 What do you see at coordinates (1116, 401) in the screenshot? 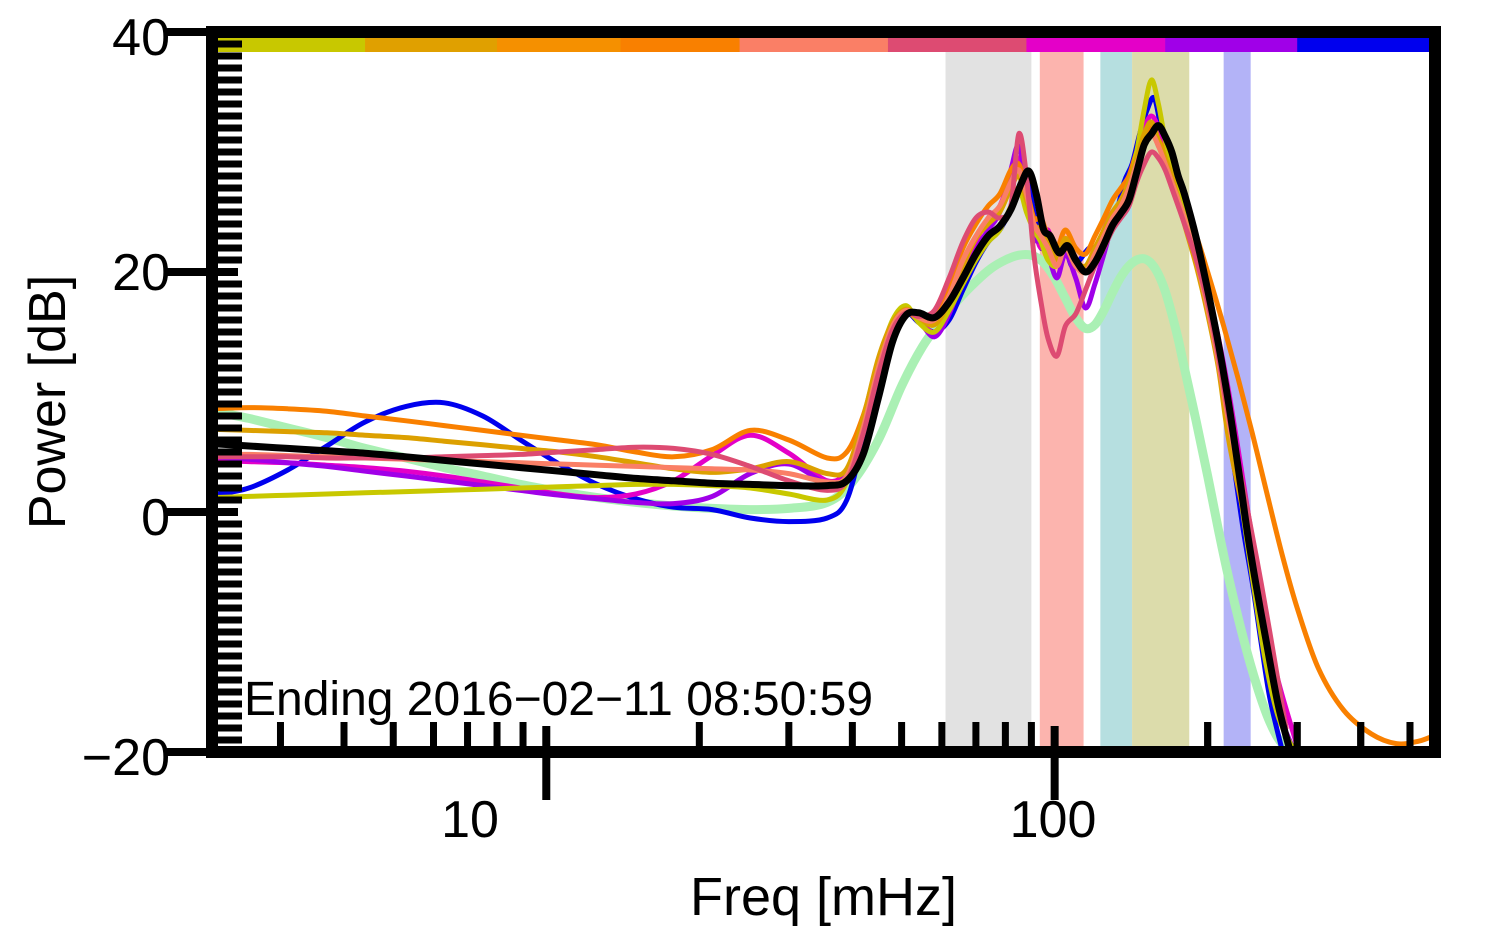
I see `band-teal` at bounding box center [1116, 401].